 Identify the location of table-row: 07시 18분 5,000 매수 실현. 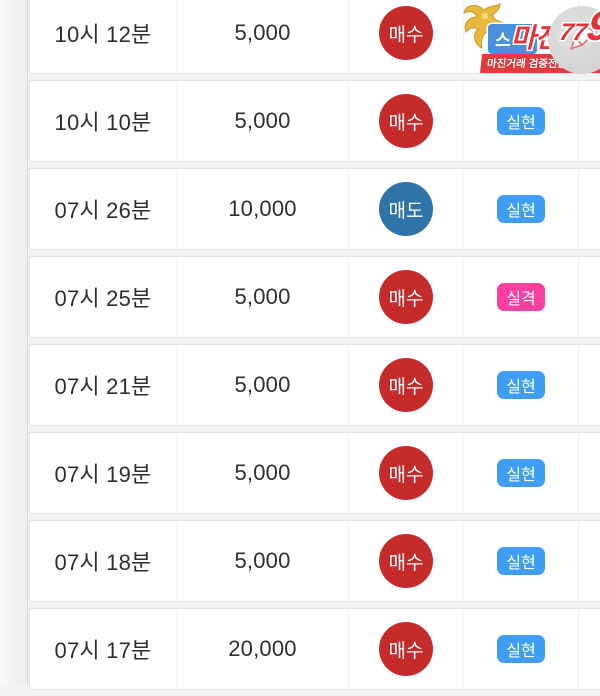
(314, 561).